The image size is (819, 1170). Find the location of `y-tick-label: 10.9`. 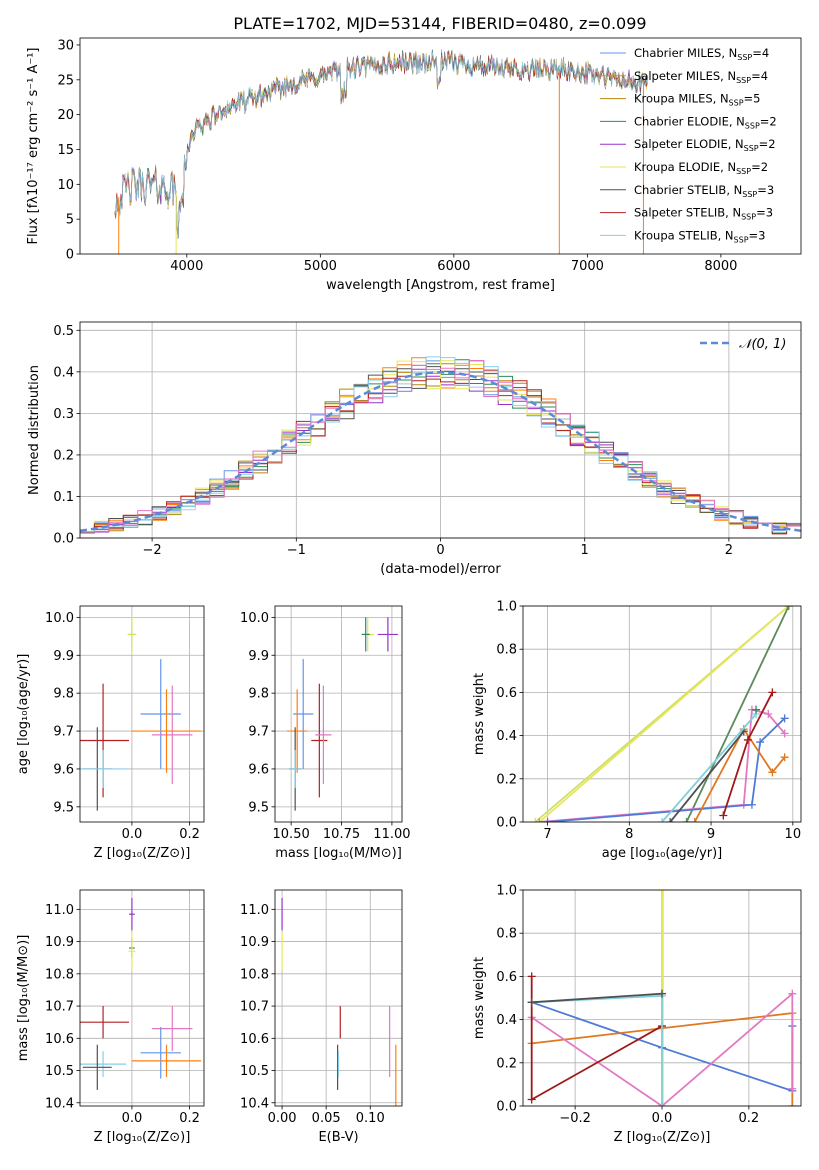

y-tick-label: 10.9 is located at coordinates (59, 942).